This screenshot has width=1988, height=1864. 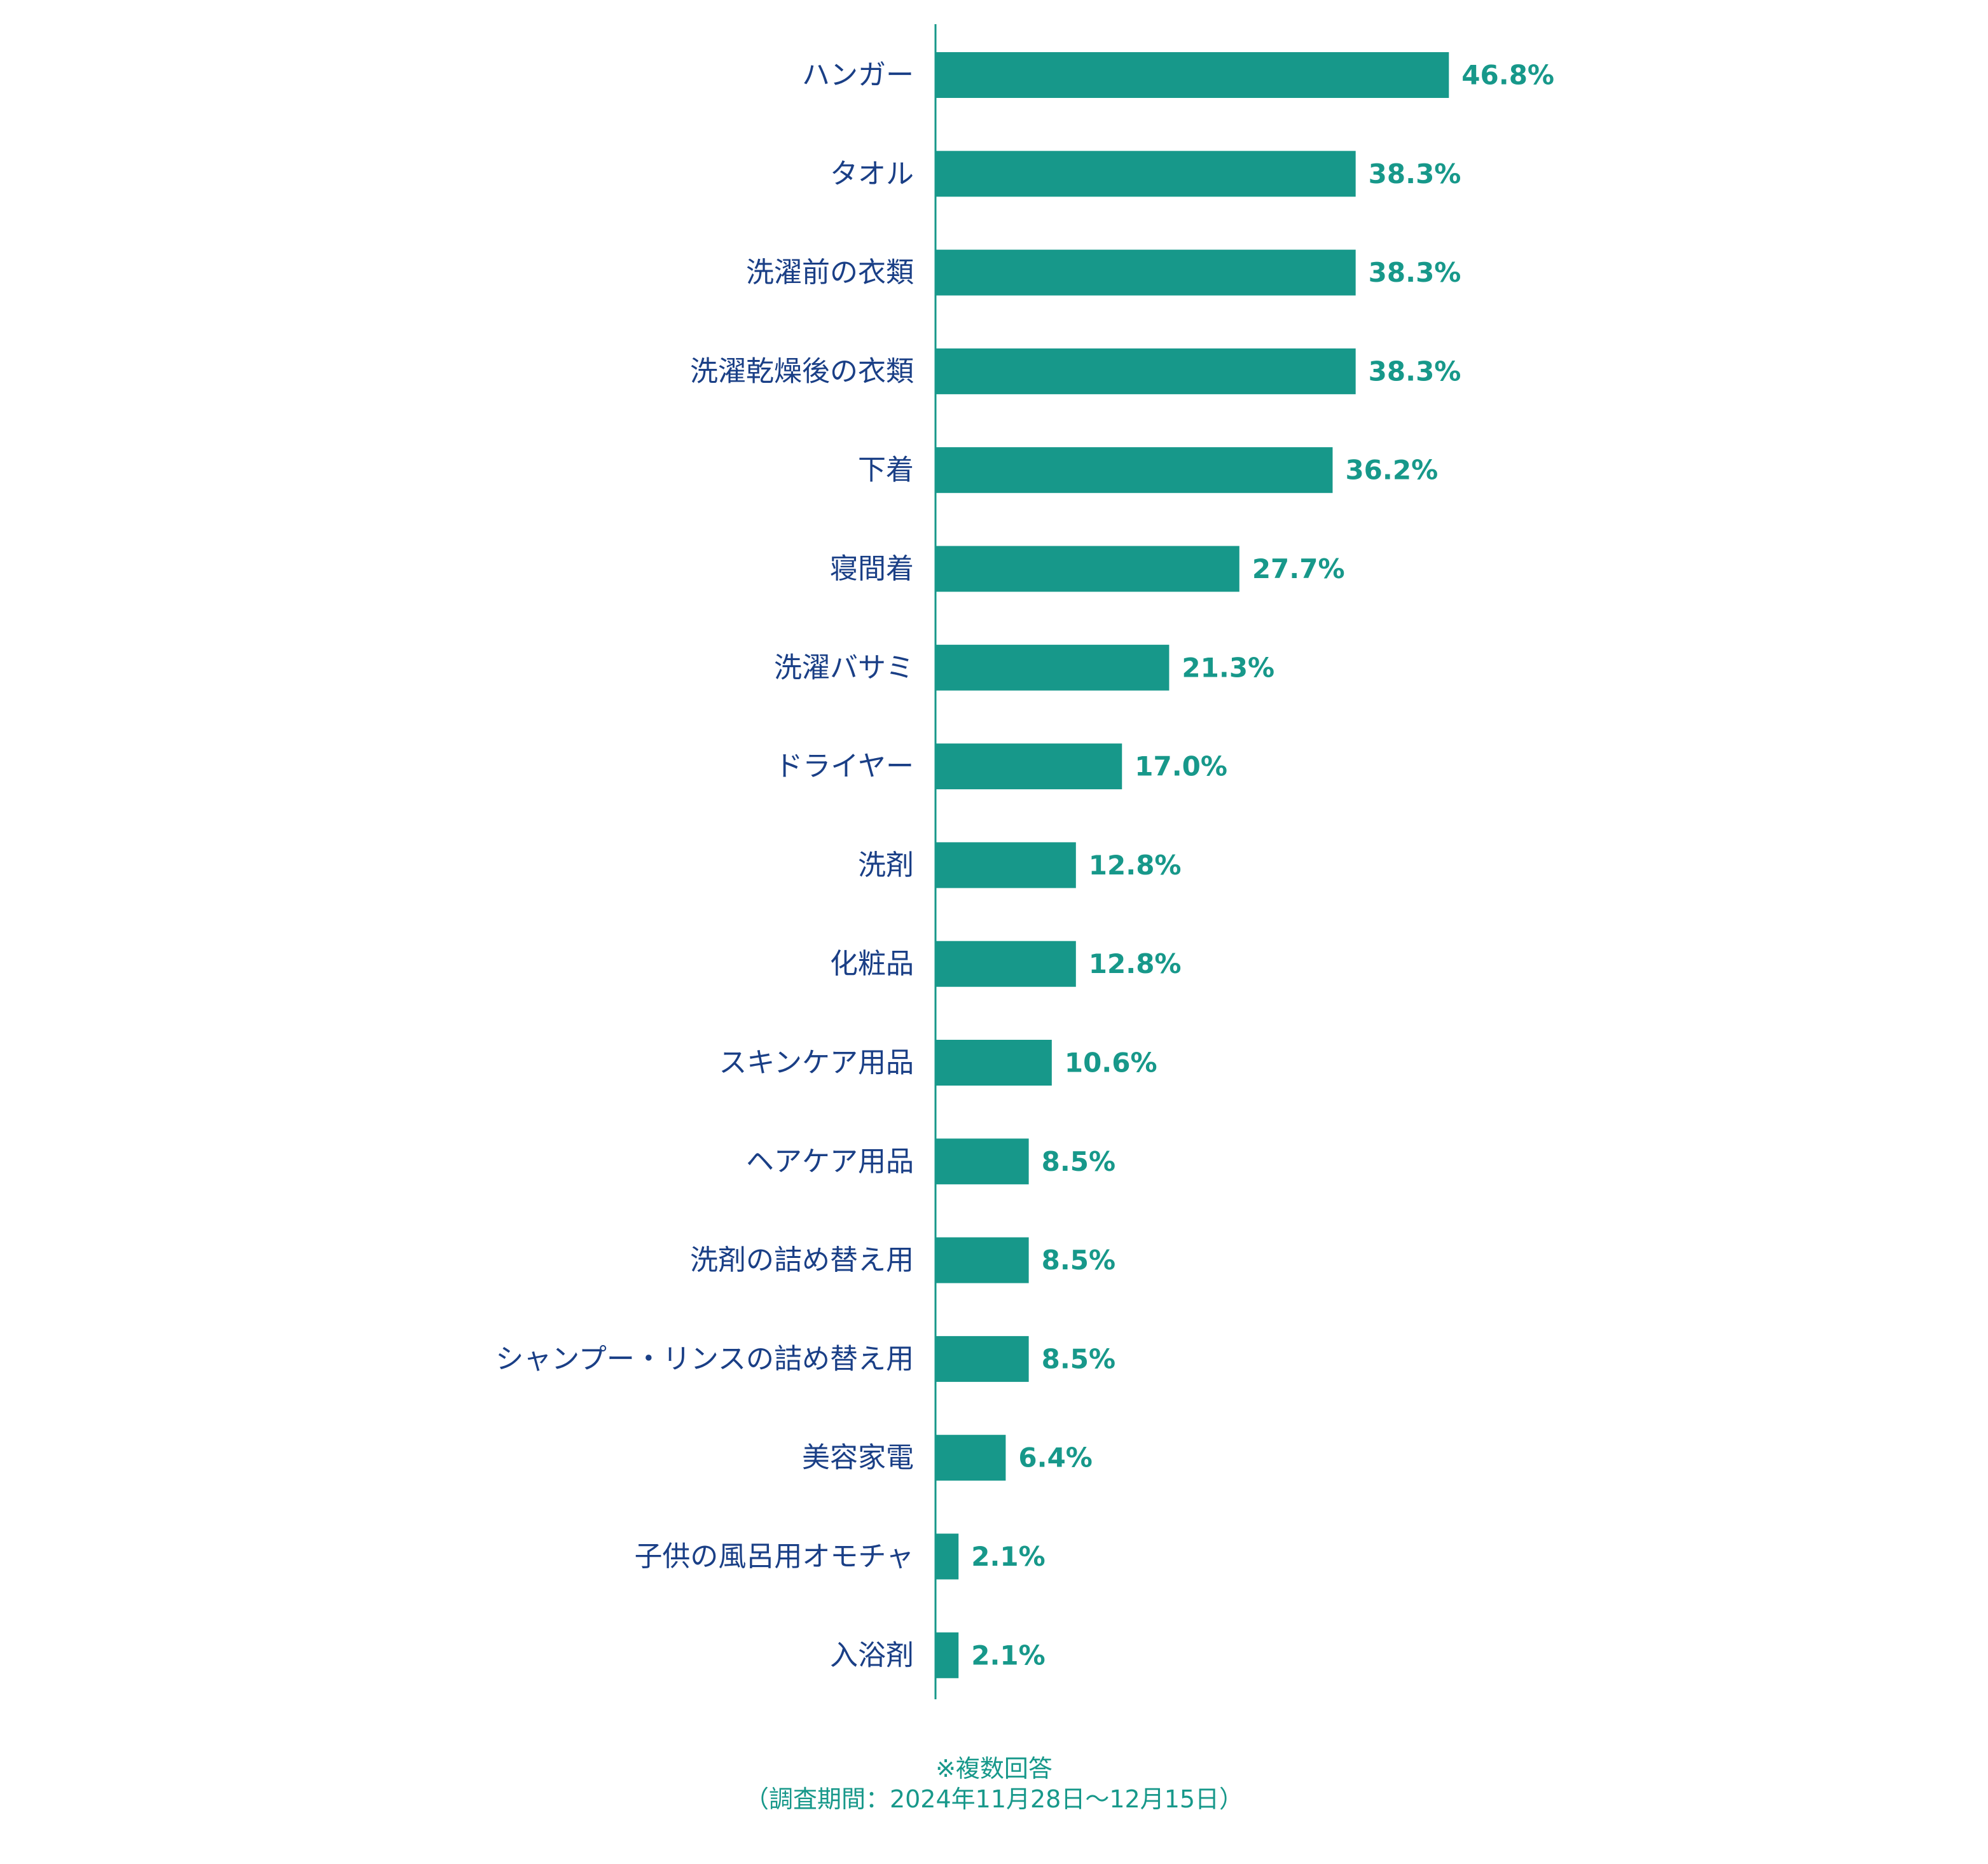 I want to click on category-label: スキンケア用品, so click(x=816, y=1063).